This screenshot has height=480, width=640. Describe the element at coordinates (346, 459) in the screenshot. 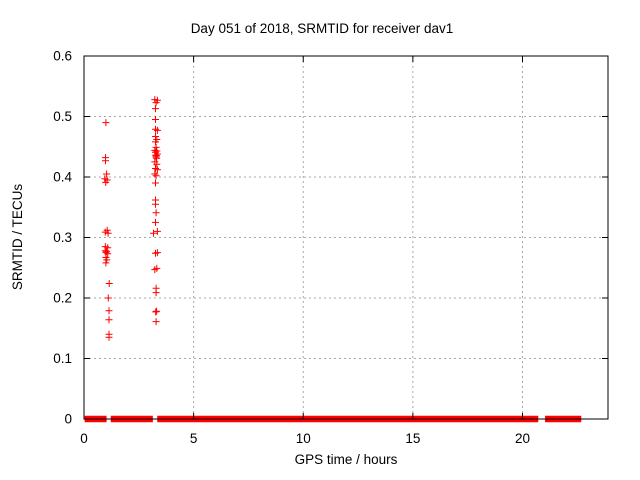

I see `x-axis-label: GPS time / hours` at that location.